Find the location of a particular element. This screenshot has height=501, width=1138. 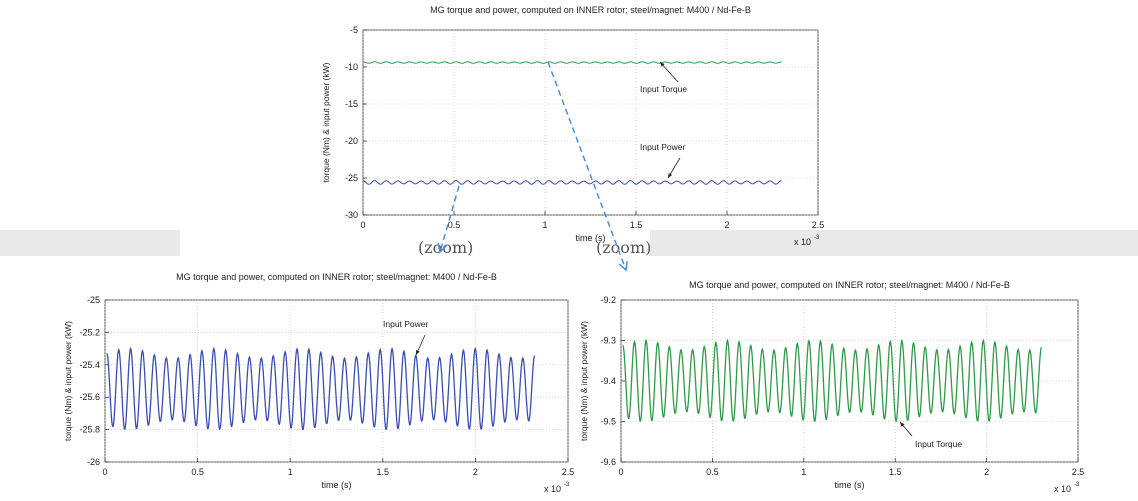

y-tick-label: -5 is located at coordinates (354, 30).